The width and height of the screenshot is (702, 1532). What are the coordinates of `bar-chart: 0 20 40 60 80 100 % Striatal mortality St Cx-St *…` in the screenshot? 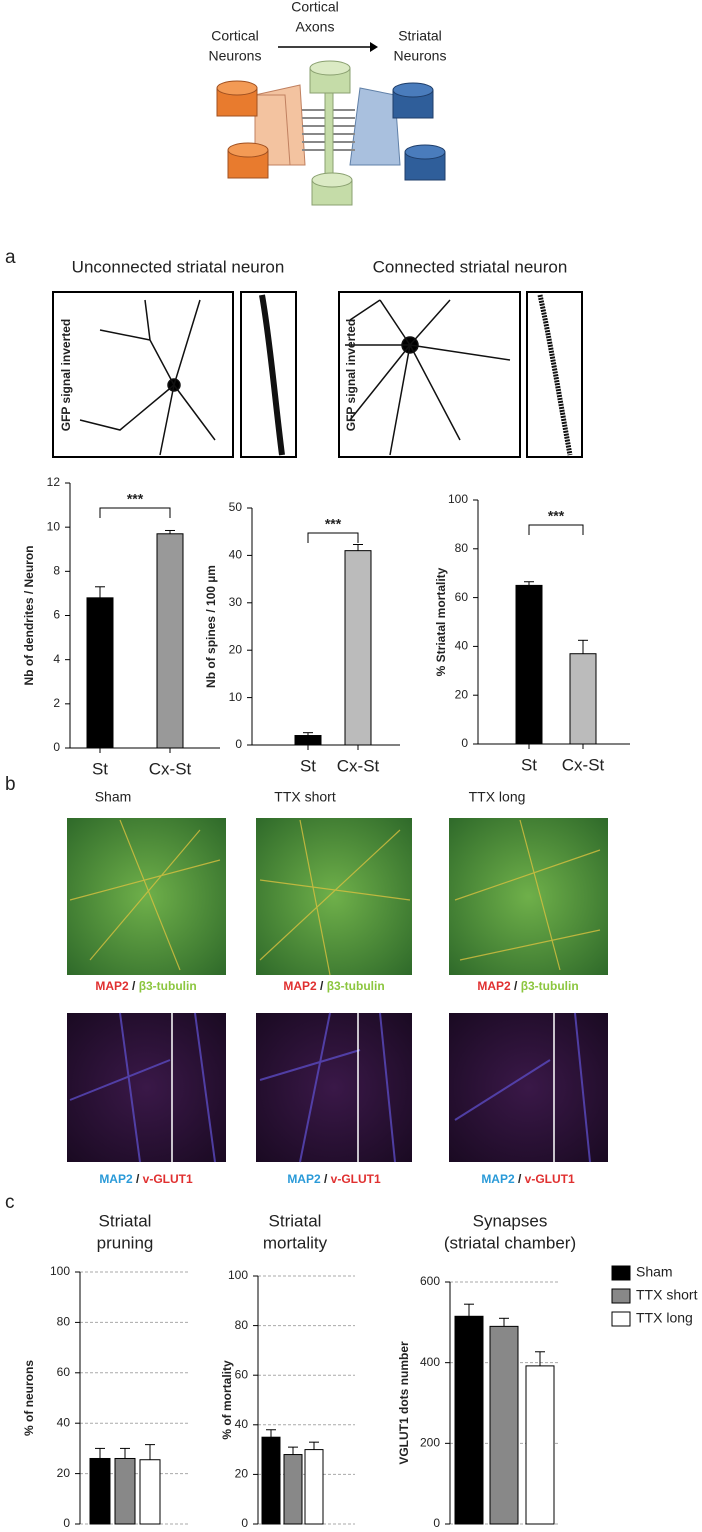 It's located at (532, 633).